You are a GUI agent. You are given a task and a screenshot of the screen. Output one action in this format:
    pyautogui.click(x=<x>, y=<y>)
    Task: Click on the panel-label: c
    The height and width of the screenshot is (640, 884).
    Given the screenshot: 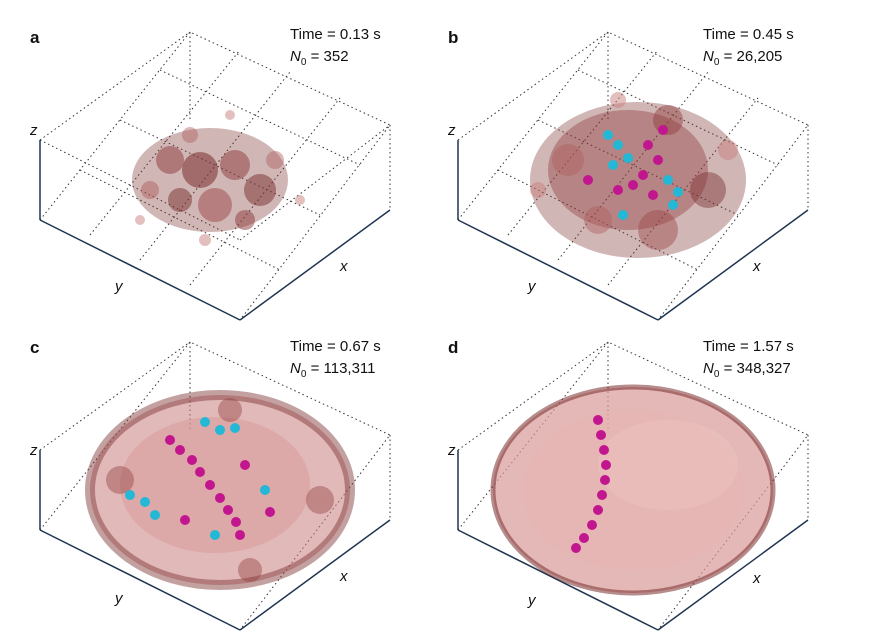 What is the action you would take?
    pyautogui.click(x=35, y=347)
    